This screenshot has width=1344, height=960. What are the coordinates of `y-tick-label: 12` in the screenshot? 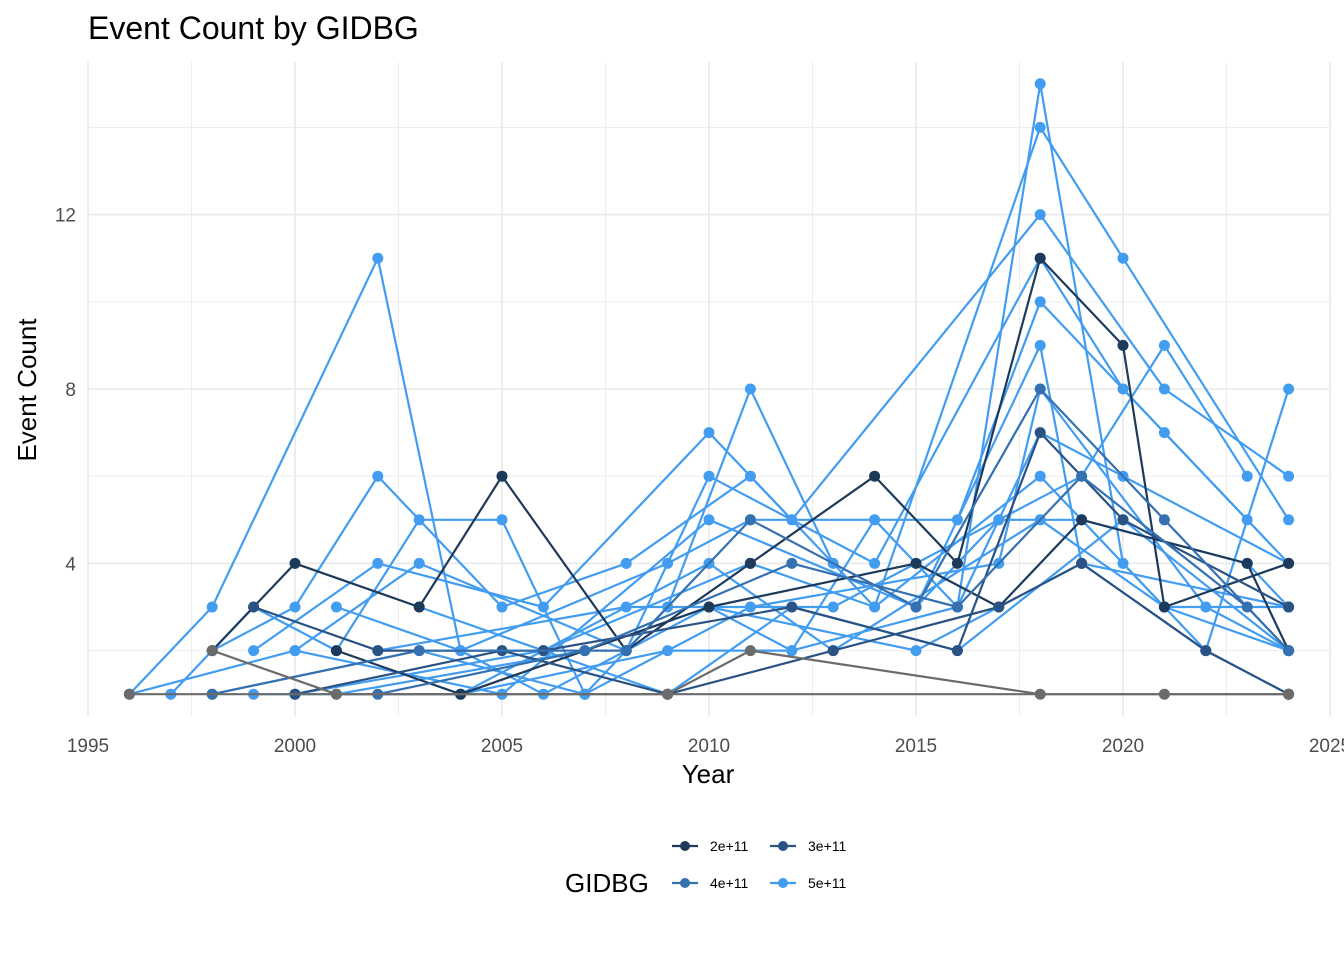 It's located at (65, 216).